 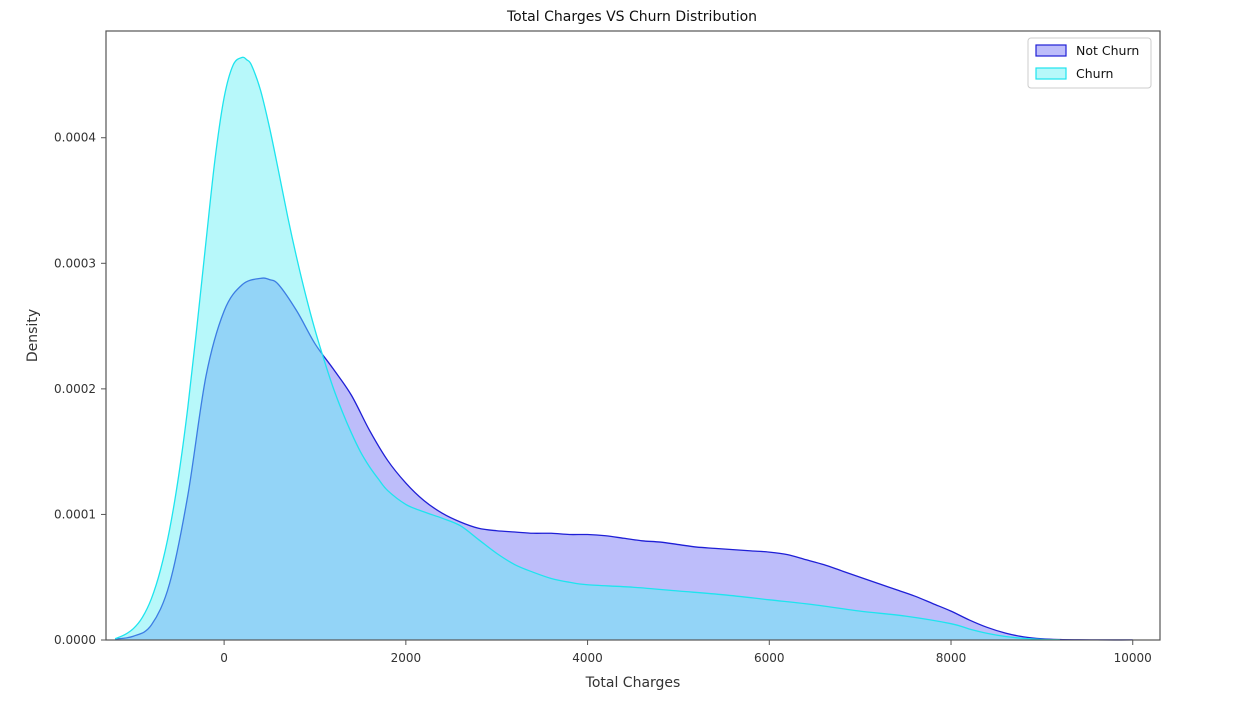 I want to click on legend-label-churn: Churn, so click(x=1094, y=73).